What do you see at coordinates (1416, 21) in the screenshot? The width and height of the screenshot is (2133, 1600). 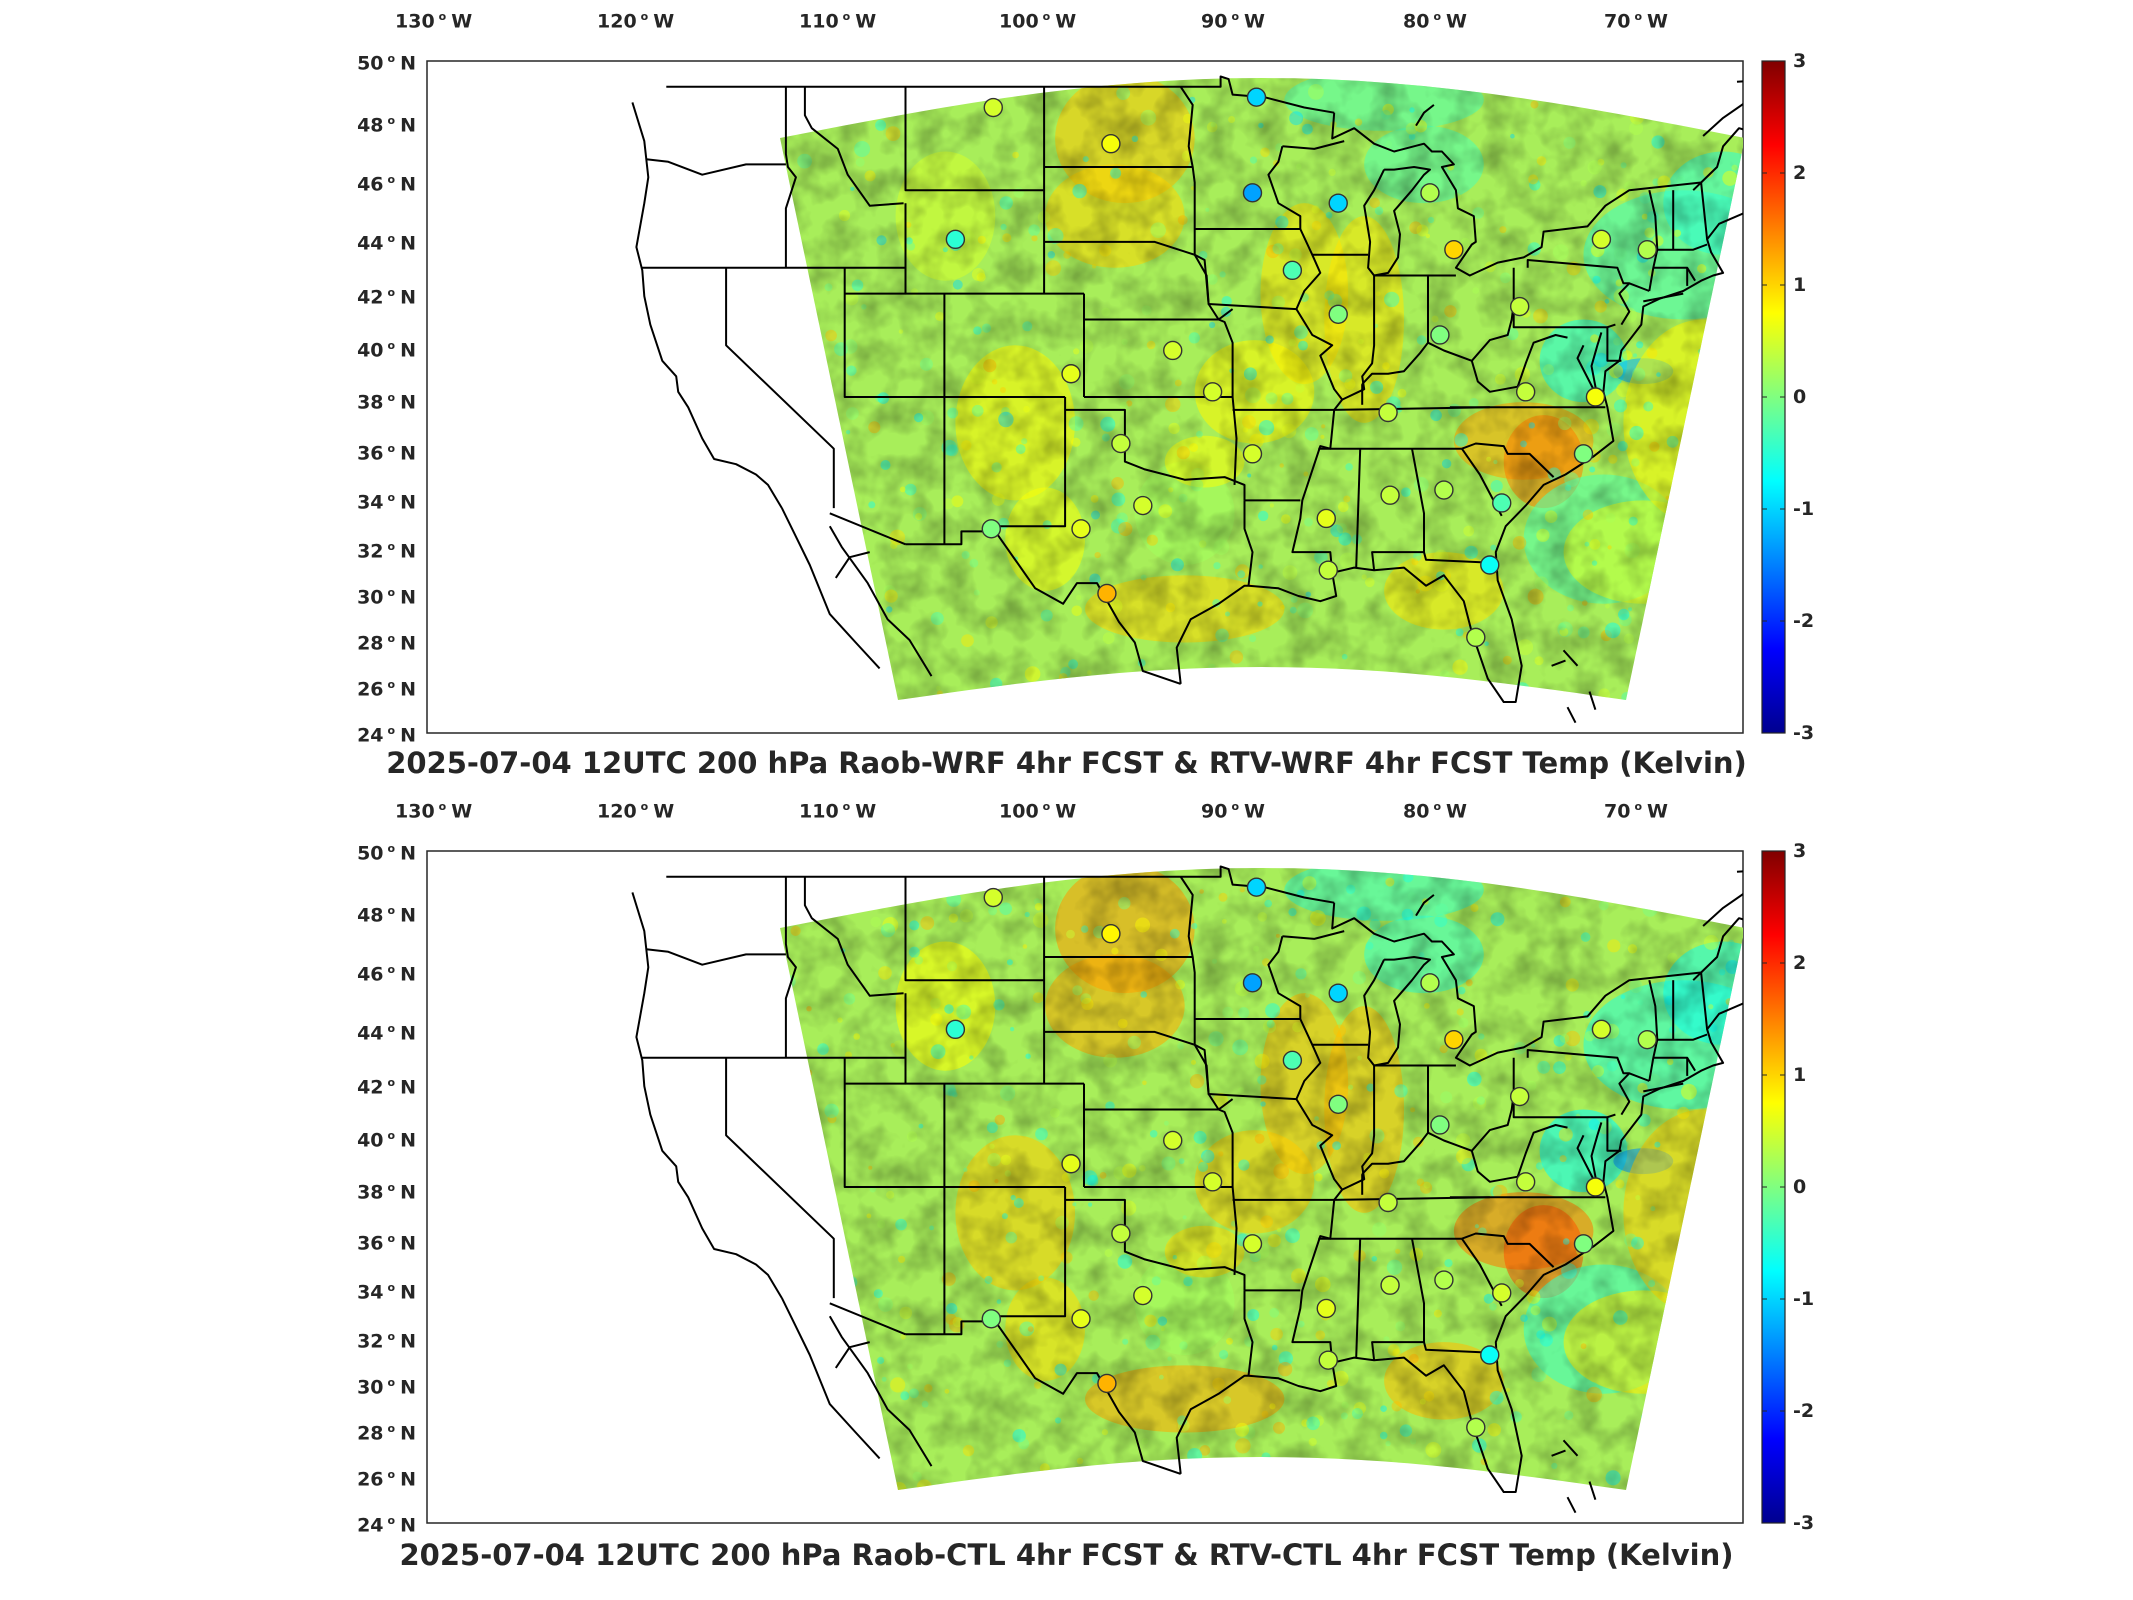 I see `longitude-value: 80` at bounding box center [1416, 21].